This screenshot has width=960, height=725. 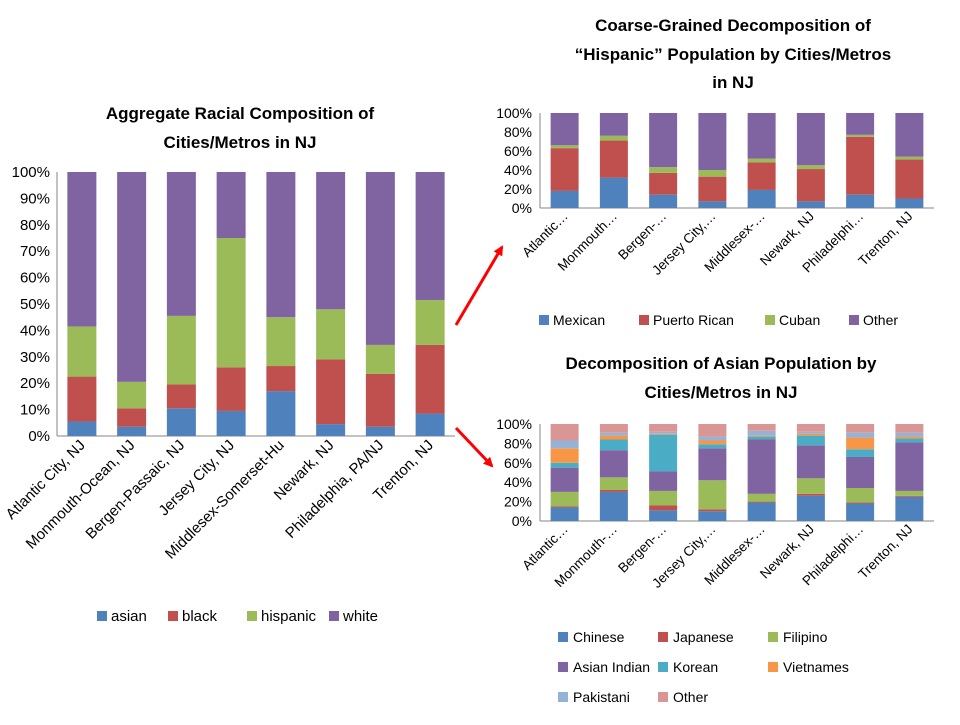 I want to click on legend-label: Cuban, so click(x=799, y=320).